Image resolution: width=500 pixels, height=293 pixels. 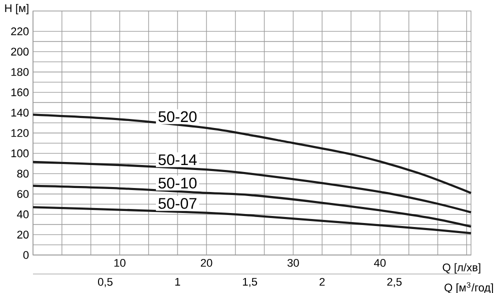 What do you see at coordinates (16, 9) in the screenshot?
I see `y-axis-title: H [м]` at bounding box center [16, 9].